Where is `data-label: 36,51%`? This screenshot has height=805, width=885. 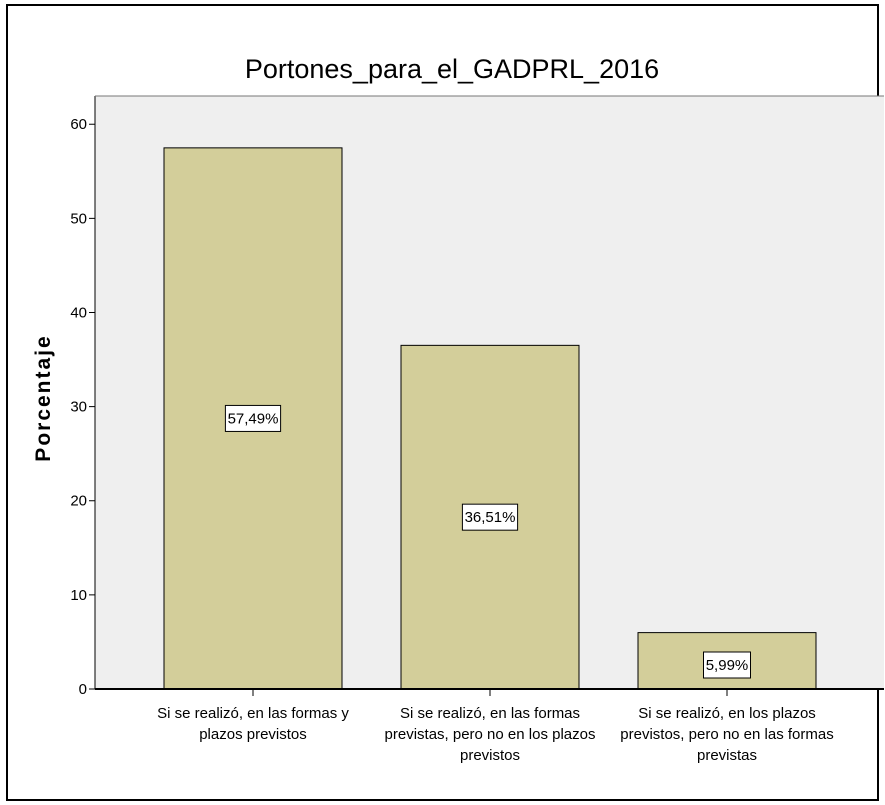
data-label: 36,51% is located at coordinates (490, 517).